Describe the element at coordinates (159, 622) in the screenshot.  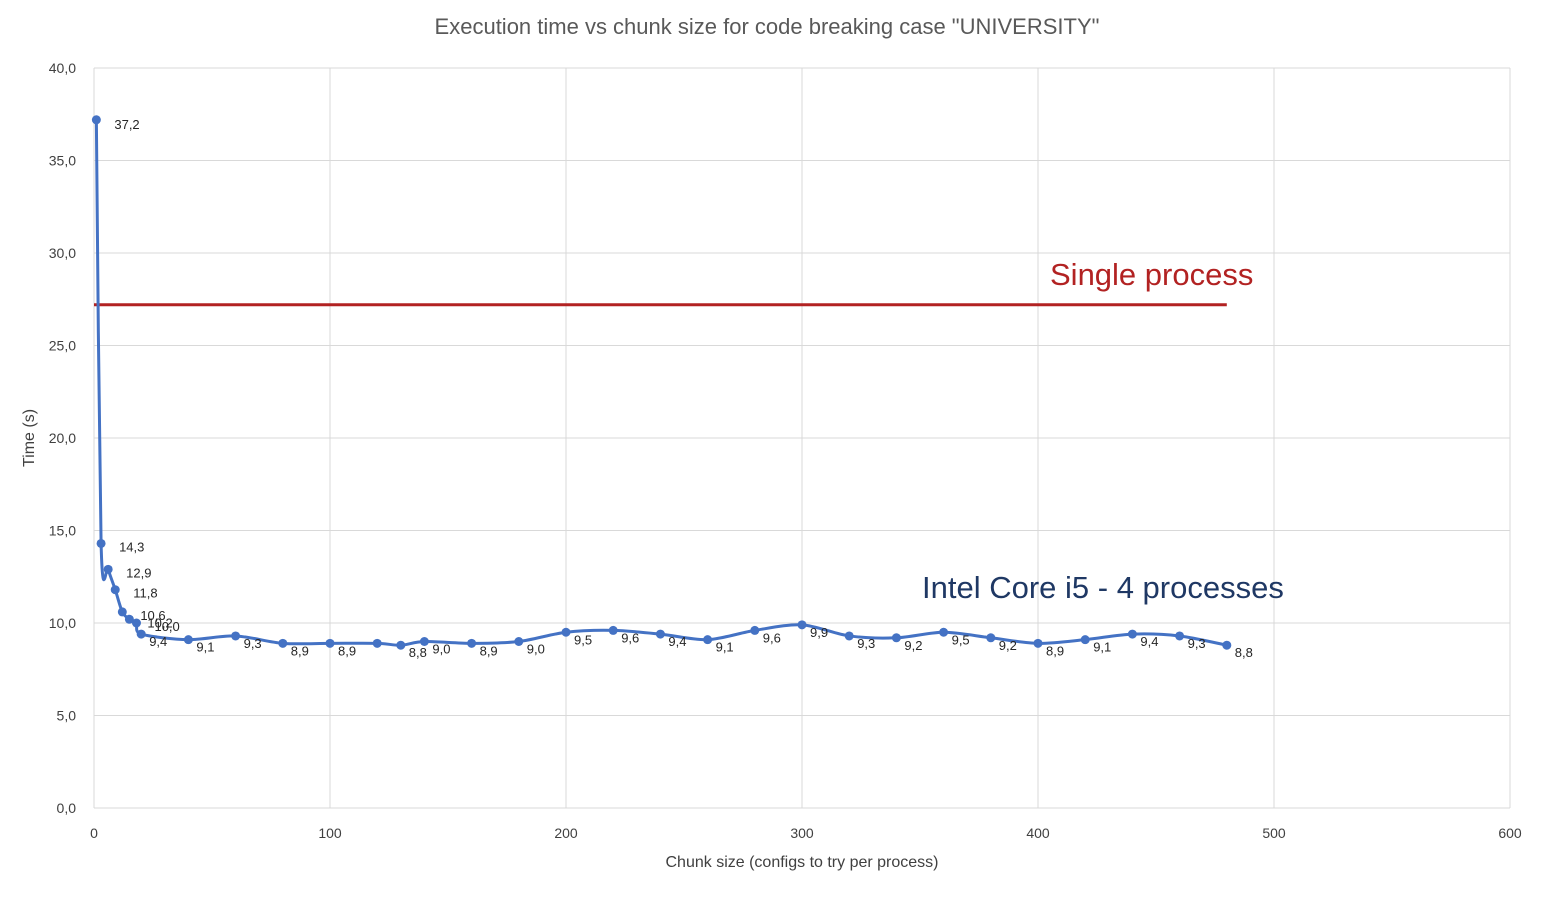
I see `data-label: 10,2` at that location.